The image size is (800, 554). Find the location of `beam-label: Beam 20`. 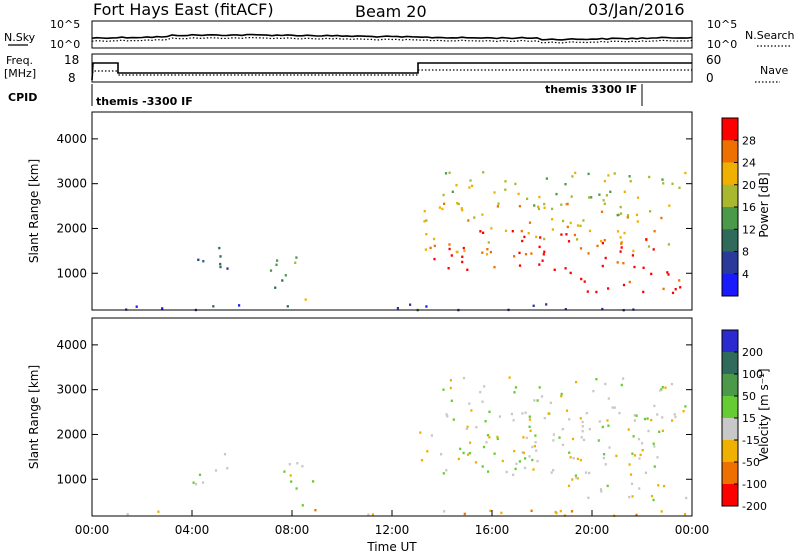

beam-label: Beam 20 is located at coordinates (391, 11).